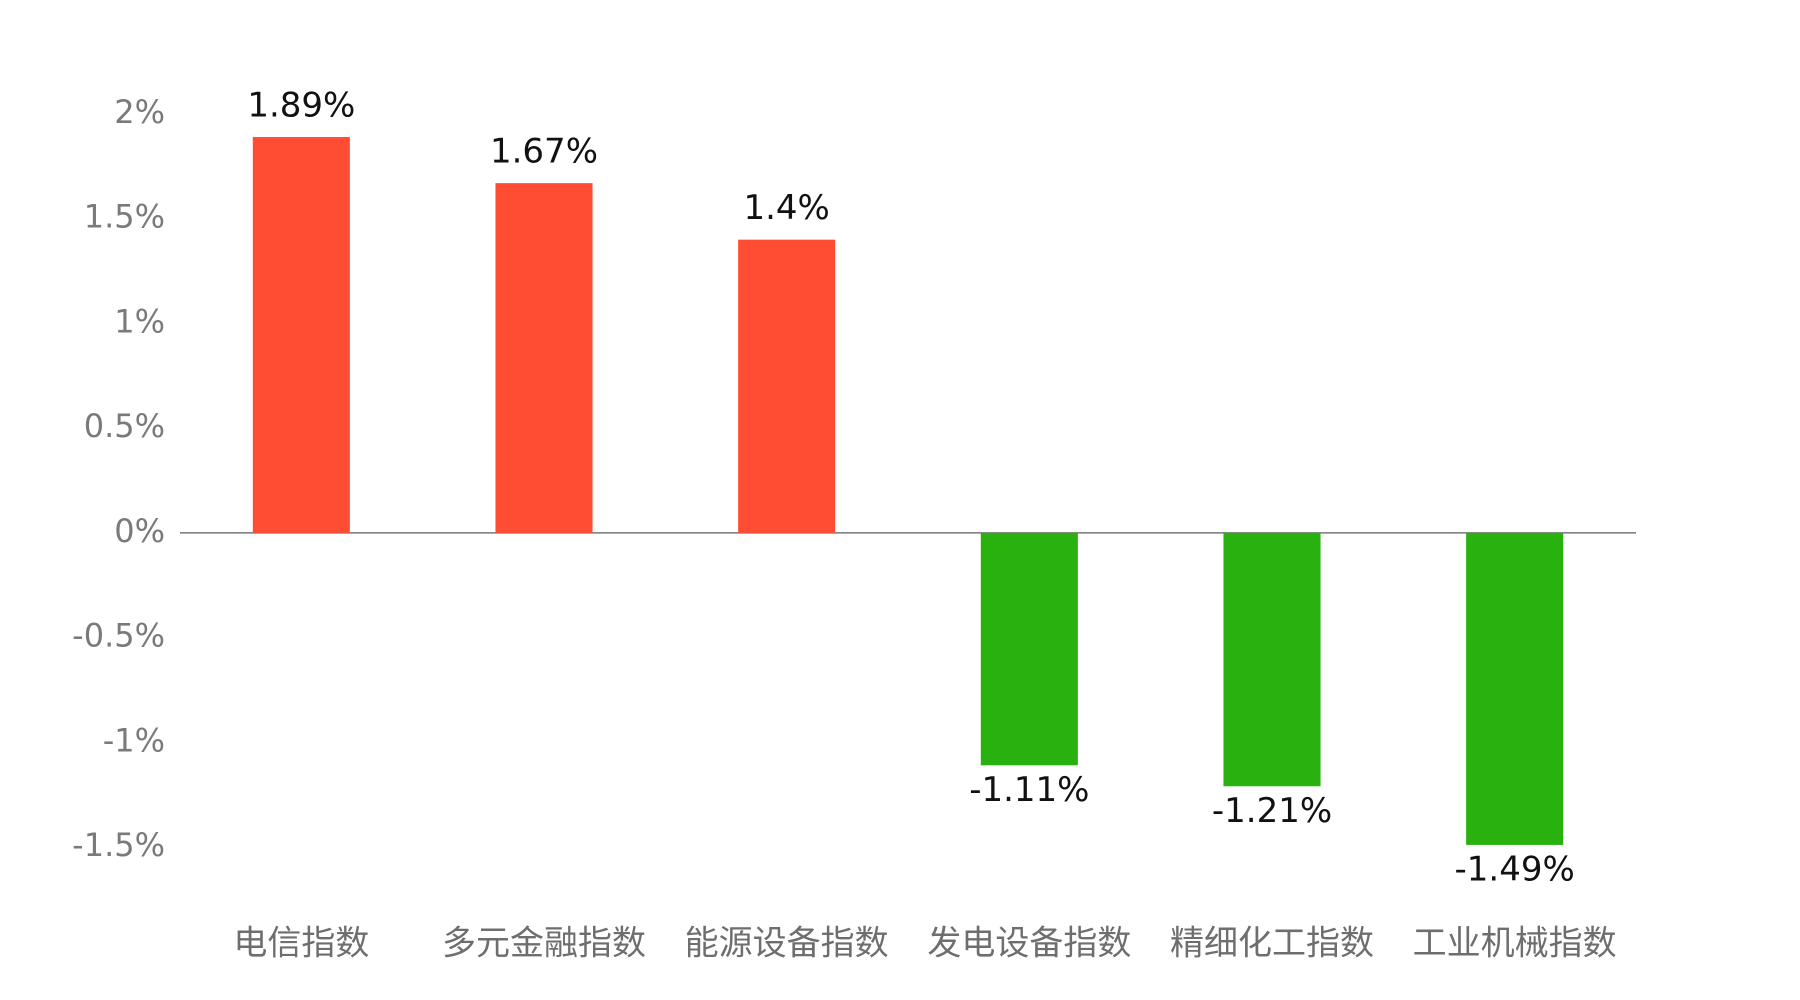 The image size is (1800, 1000). What do you see at coordinates (301, 944) in the screenshot?
I see `x-tick-label: 电信指数` at bounding box center [301, 944].